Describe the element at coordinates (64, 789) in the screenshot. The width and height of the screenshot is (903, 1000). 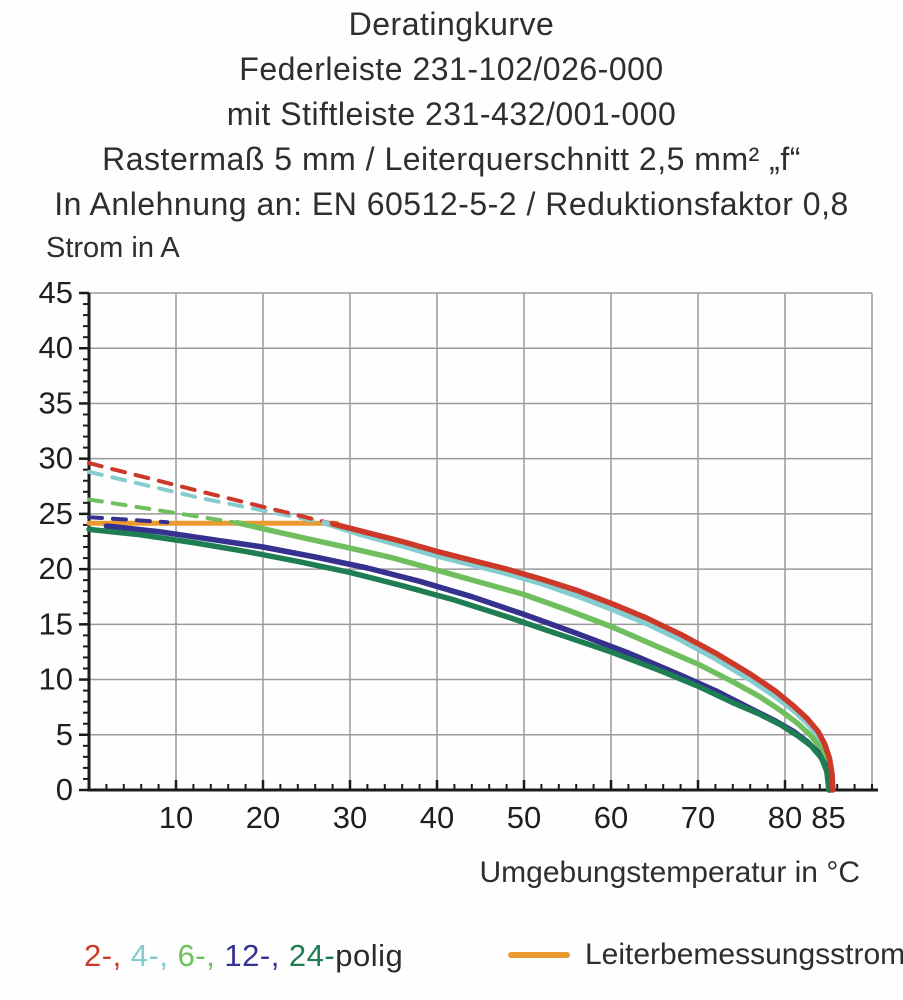
I see `y-tick-label: 0` at that location.